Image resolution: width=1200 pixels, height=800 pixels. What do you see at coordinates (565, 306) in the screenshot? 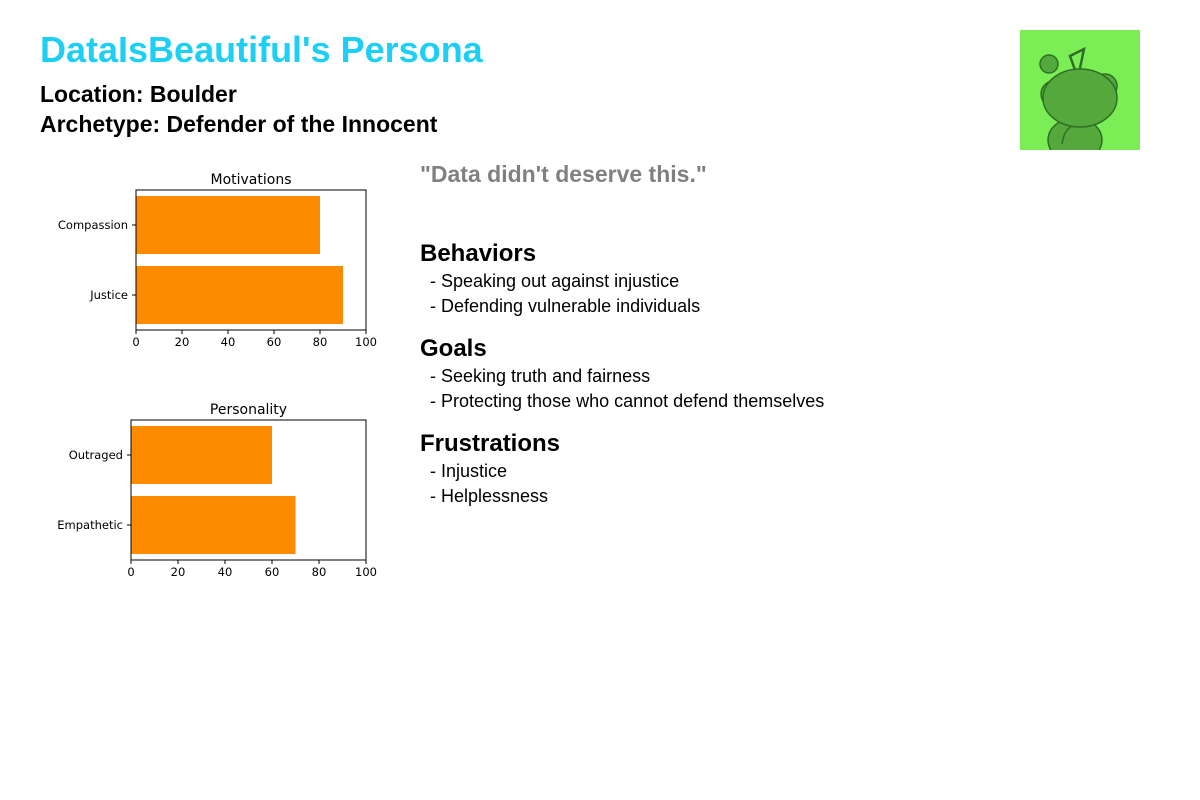
I see `behaviors-item: - Defending vulnerable individuals` at bounding box center [565, 306].